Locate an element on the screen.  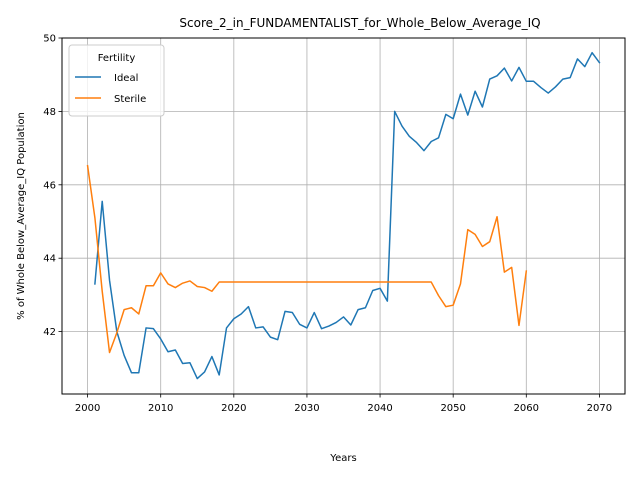
legend-title: Fertility is located at coordinates (117, 58).